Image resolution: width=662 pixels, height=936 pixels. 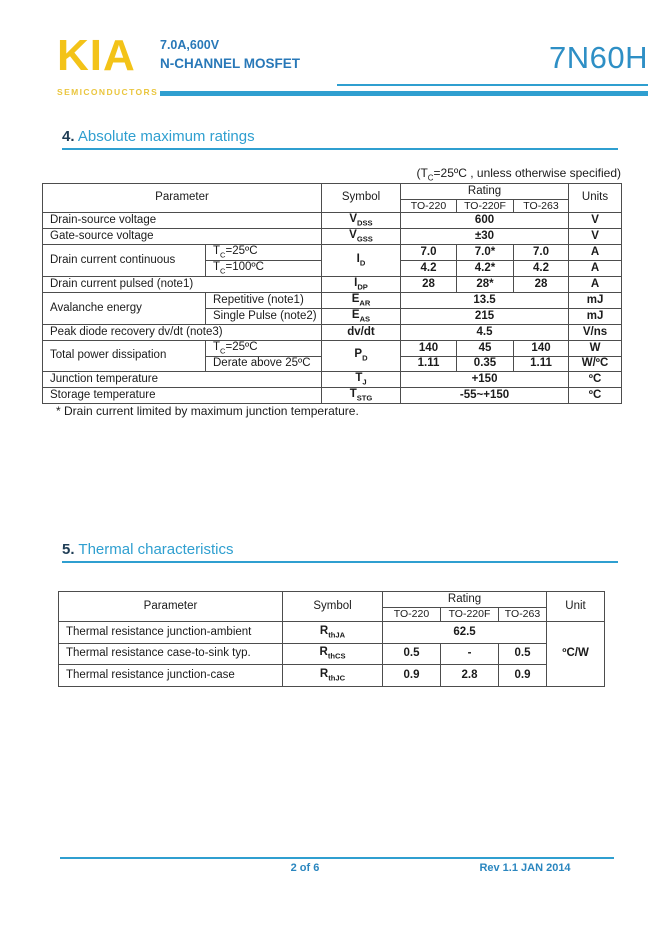 I want to click on section4-rule, so click(x=340, y=149).